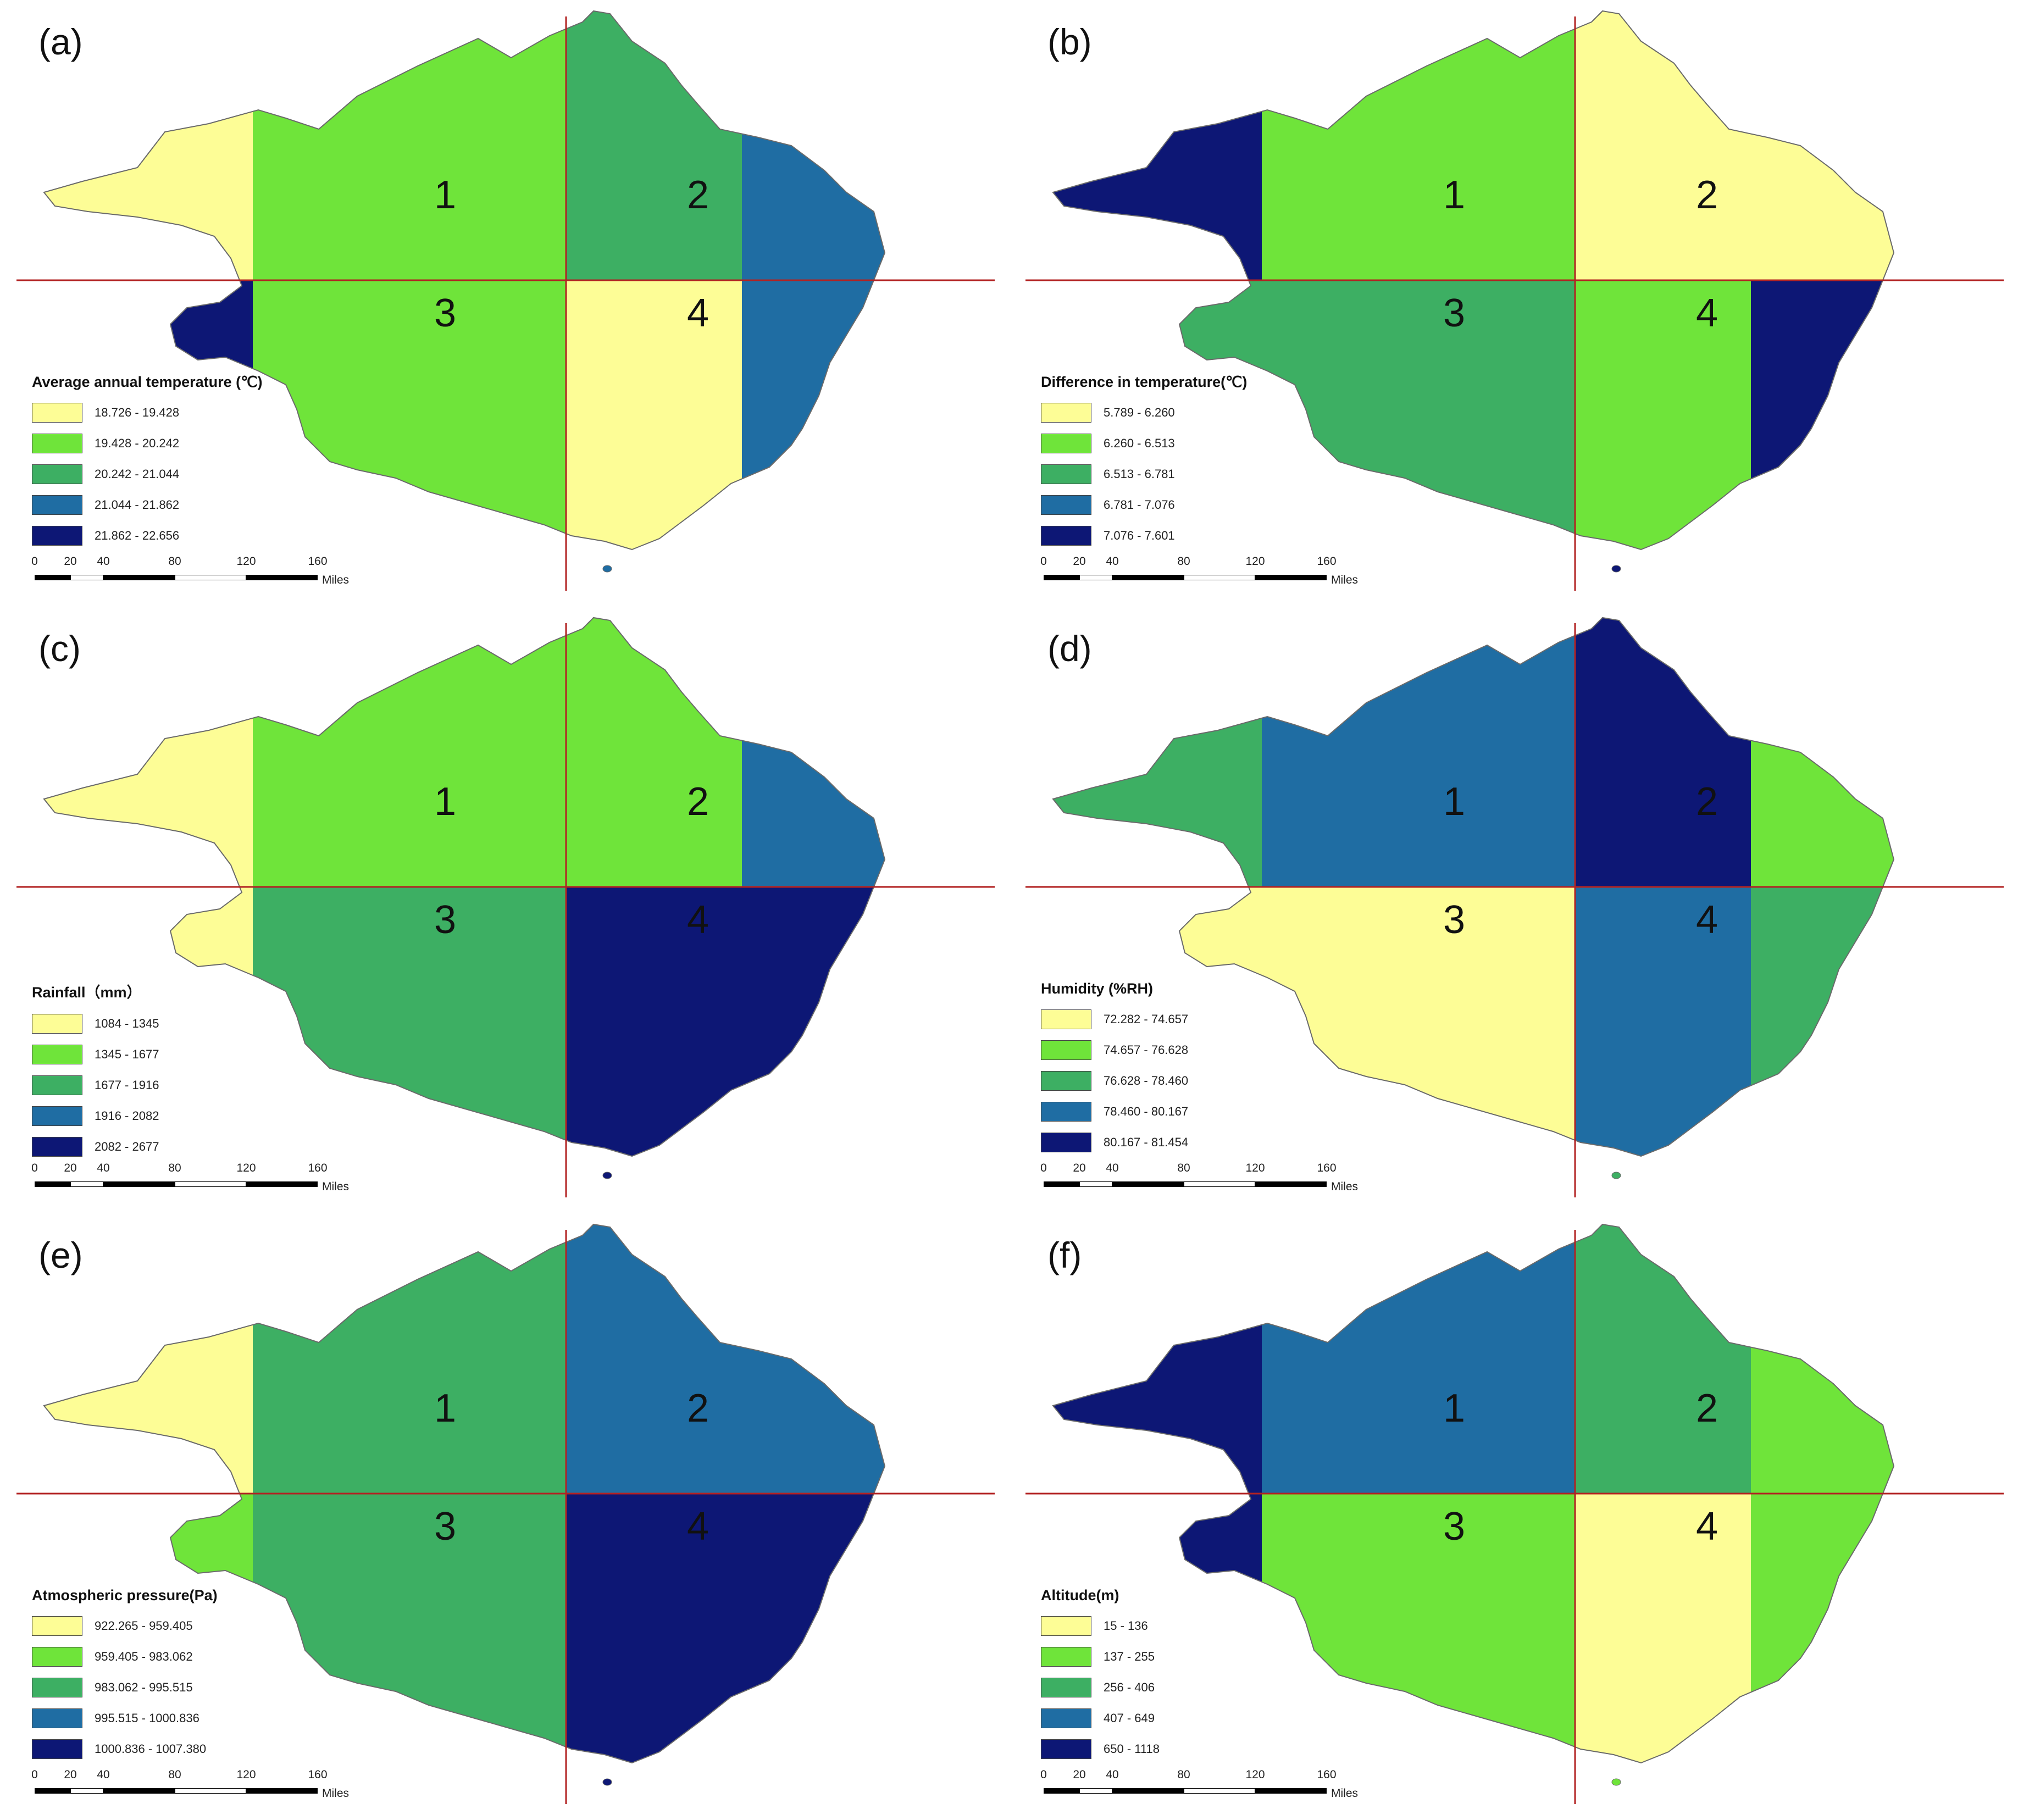  Describe the element at coordinates (197, 412) in the screenshot. I see `legend-entry: 18.726 - 19.428` at that location.